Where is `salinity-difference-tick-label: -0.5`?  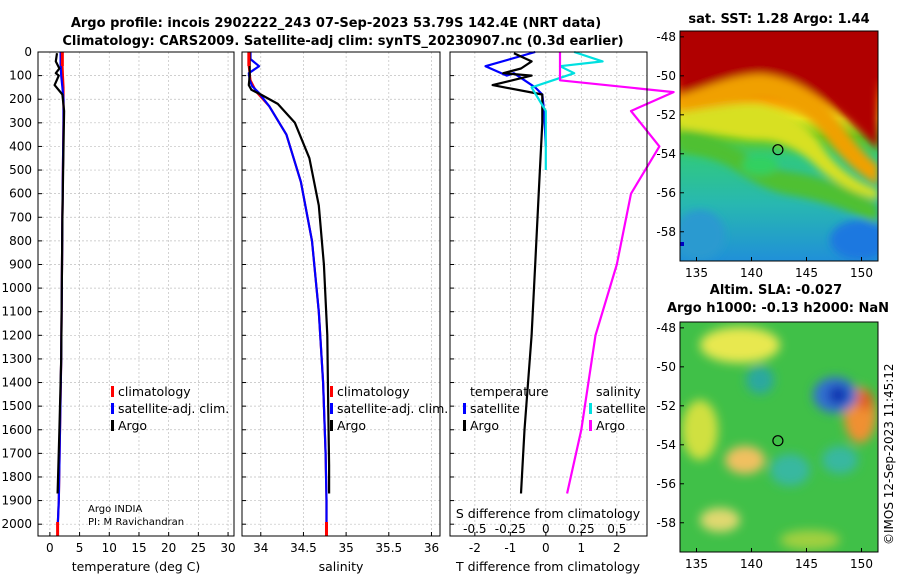 salinity-difference-tick-label: -0.5 is located at coordinates (474, 529).